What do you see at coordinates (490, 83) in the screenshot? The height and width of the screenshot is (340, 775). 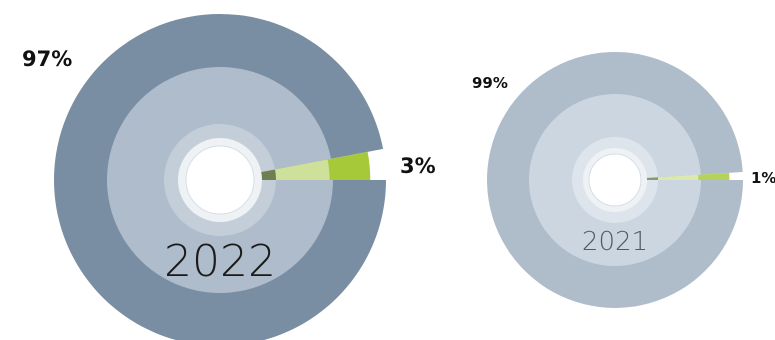 I see `slice-label-99: 99%` at bounding box center [490, 83].